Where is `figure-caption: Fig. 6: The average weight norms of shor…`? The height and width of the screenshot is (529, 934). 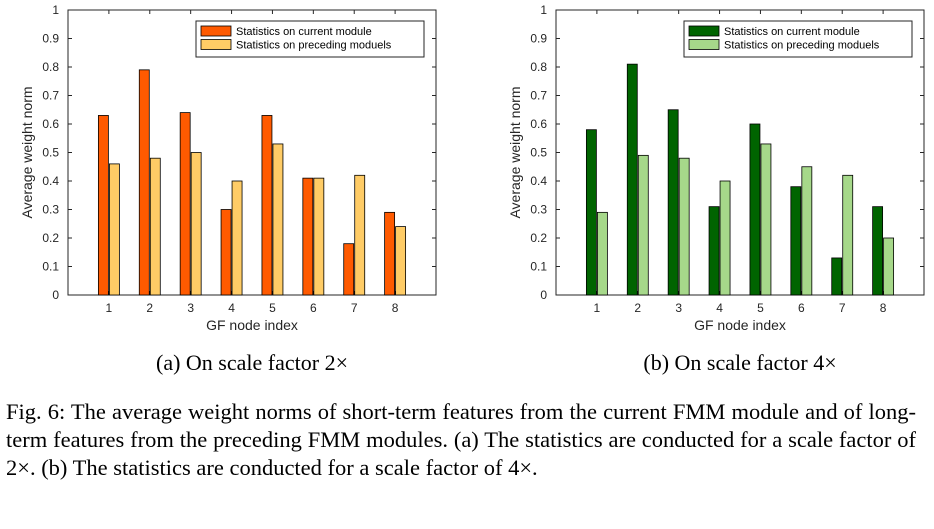
figure-caption: Fig. 6: The average weight norms of shor… is located at coordinates (461, 439).